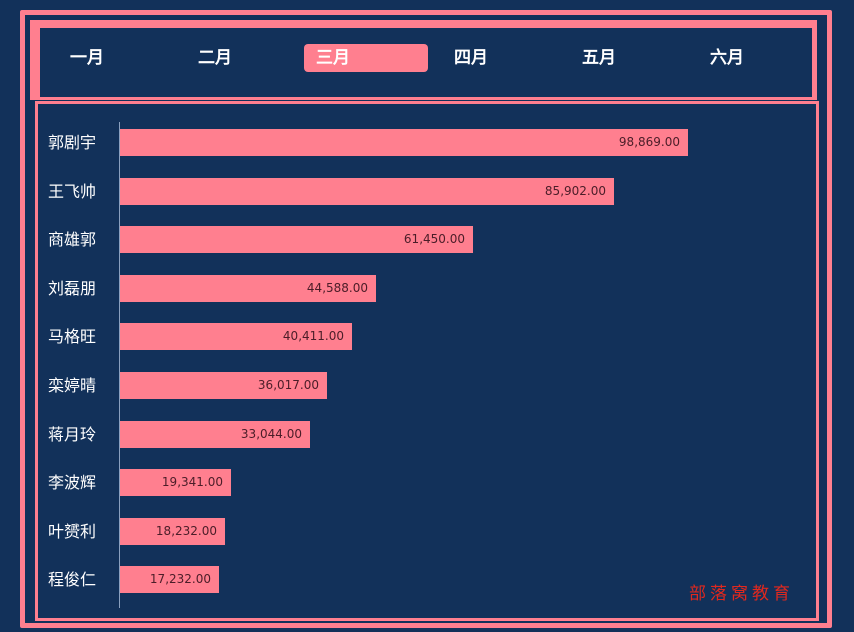 This screenshot has width=854, height=632. I want to click on bar: 36,017.00, so click(223, 385).